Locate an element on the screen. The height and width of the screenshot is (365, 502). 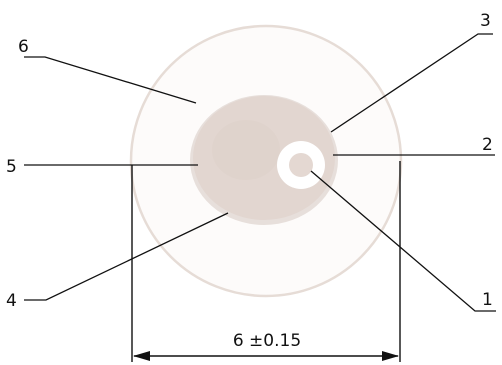
callout-number-1: 1 is located at coordinates (487, 300).